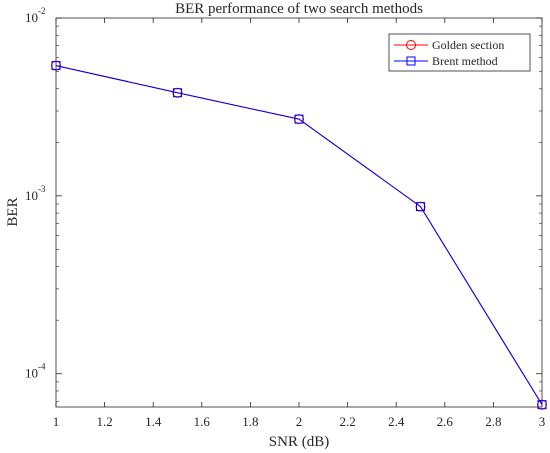 Image resolution: width=550 pixels, height=453 pixels. I want to click on legend-label-golden: Golden section, so click(468, 45).